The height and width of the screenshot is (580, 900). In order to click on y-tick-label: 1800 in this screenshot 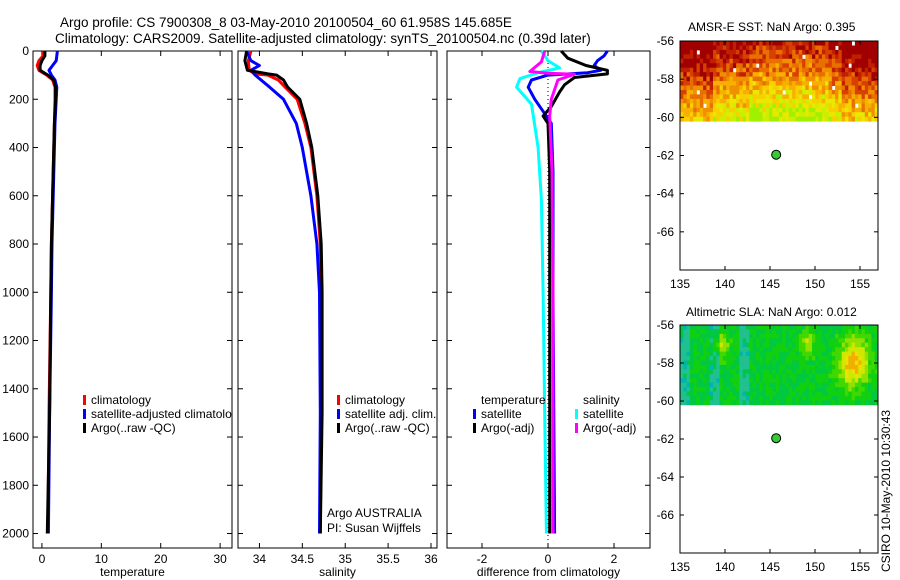, I will do `click(15, 485)`.